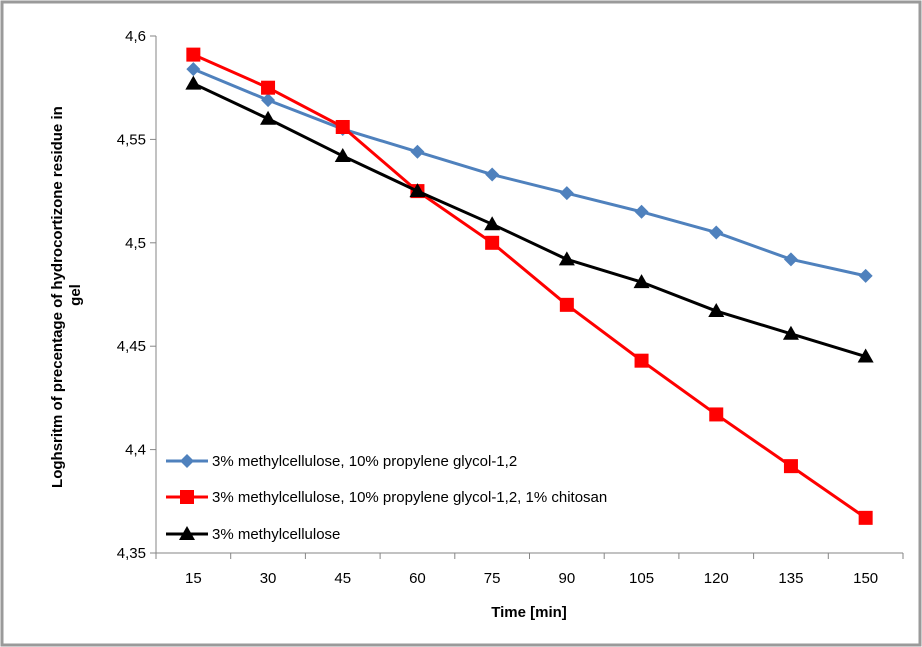 The width and height of the screenshot is (922, 647). I want to click on x-tick-label: 150, so click(865, 578).